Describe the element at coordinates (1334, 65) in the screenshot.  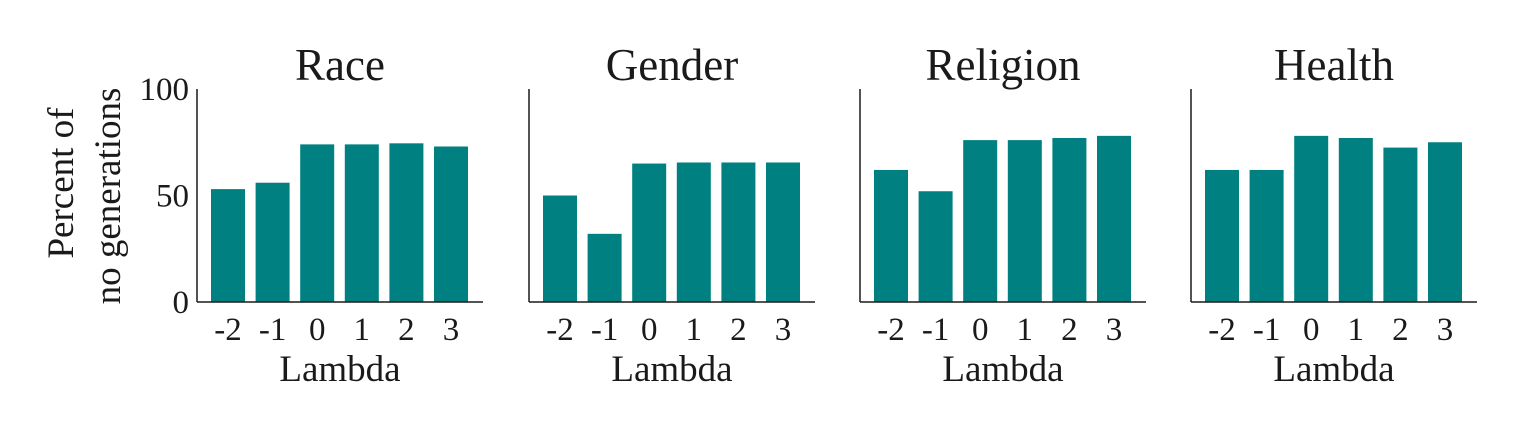
I see `panel-title: Health` at that location.